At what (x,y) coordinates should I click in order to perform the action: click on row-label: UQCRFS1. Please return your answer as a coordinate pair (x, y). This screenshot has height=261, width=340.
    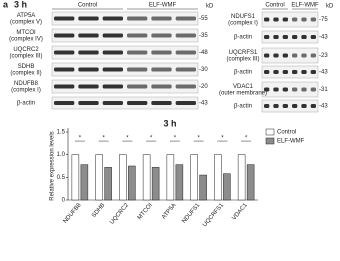
    Looking at the image, I should click on (243, 53).